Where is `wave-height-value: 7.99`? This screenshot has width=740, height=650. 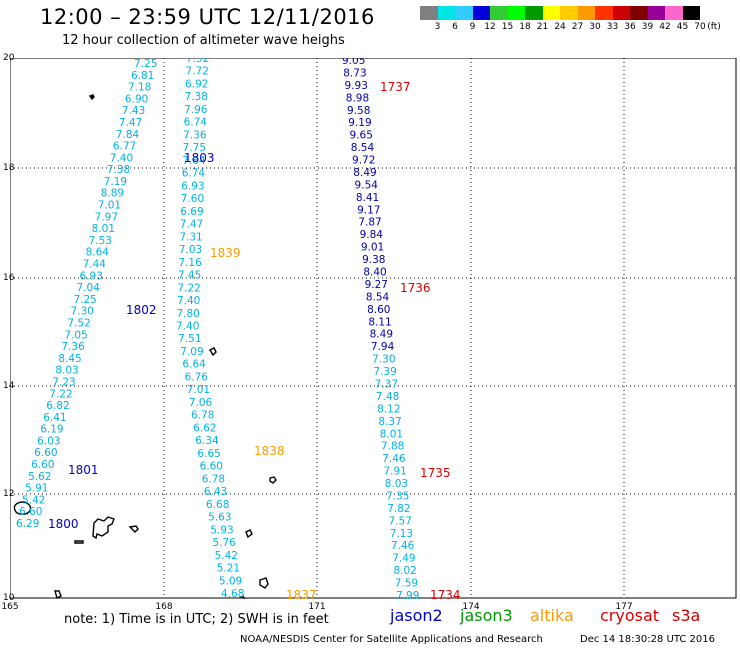 wave-height-value: 7.99 is located at coordinates (407, 595).